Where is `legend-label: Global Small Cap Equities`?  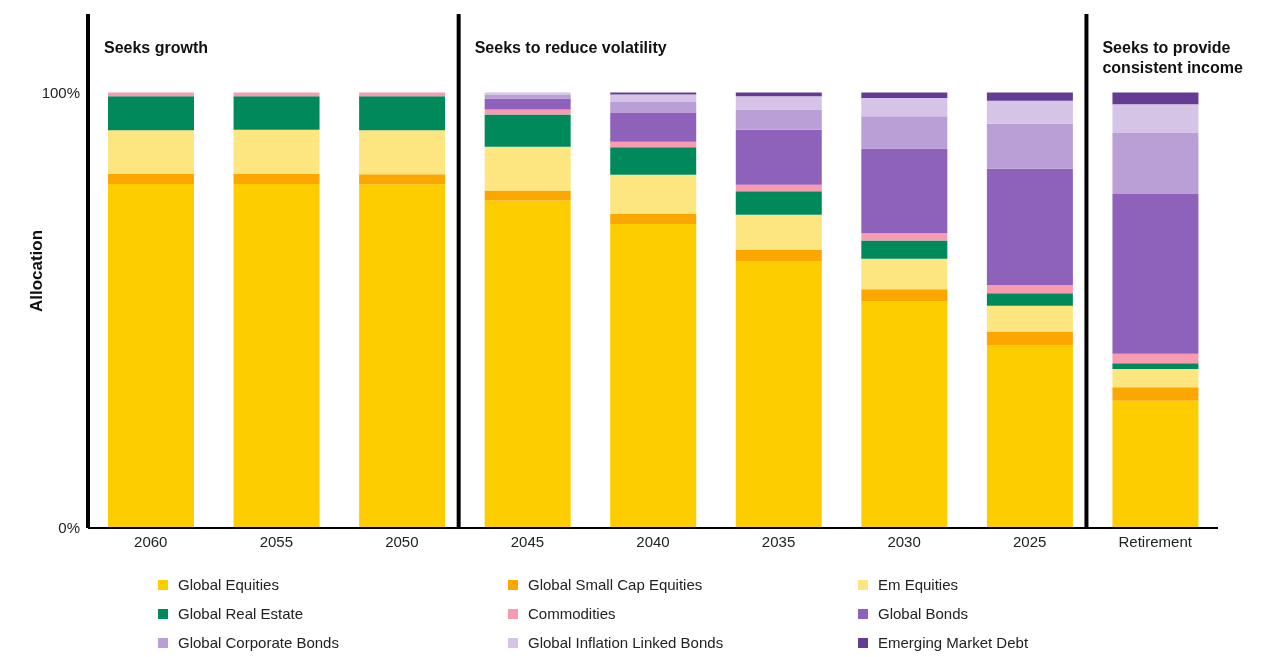 legend-label: Global Small Cap Equities is located at coordinates (615, 584).